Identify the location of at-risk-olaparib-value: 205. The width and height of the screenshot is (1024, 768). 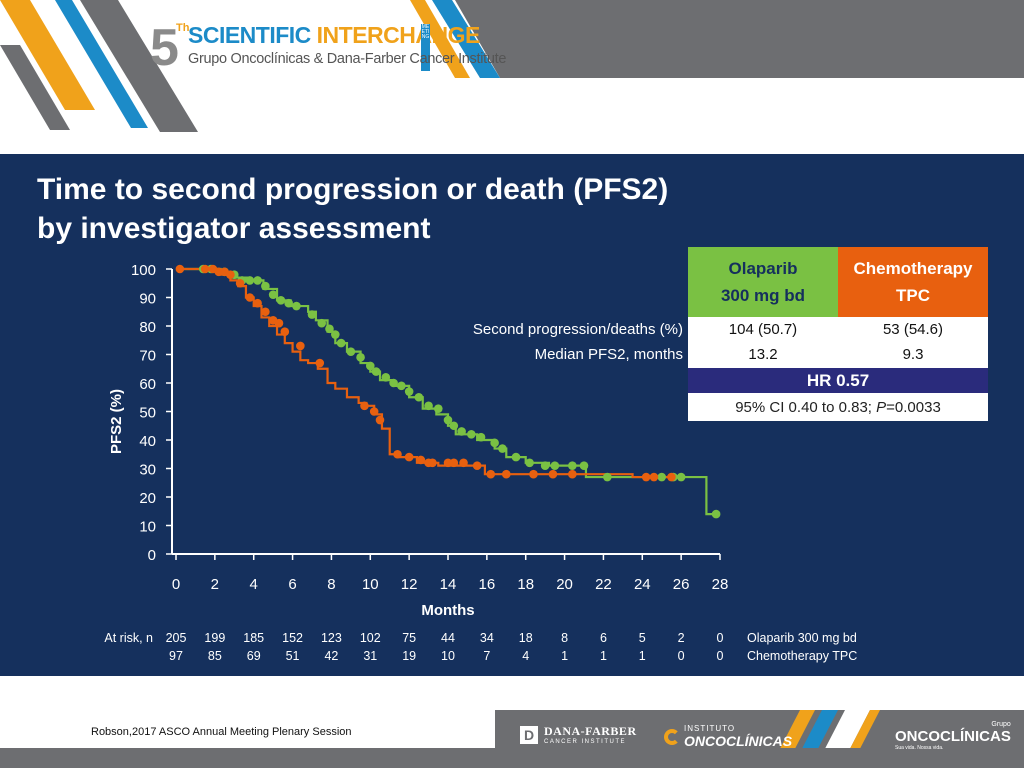
(176, 638).